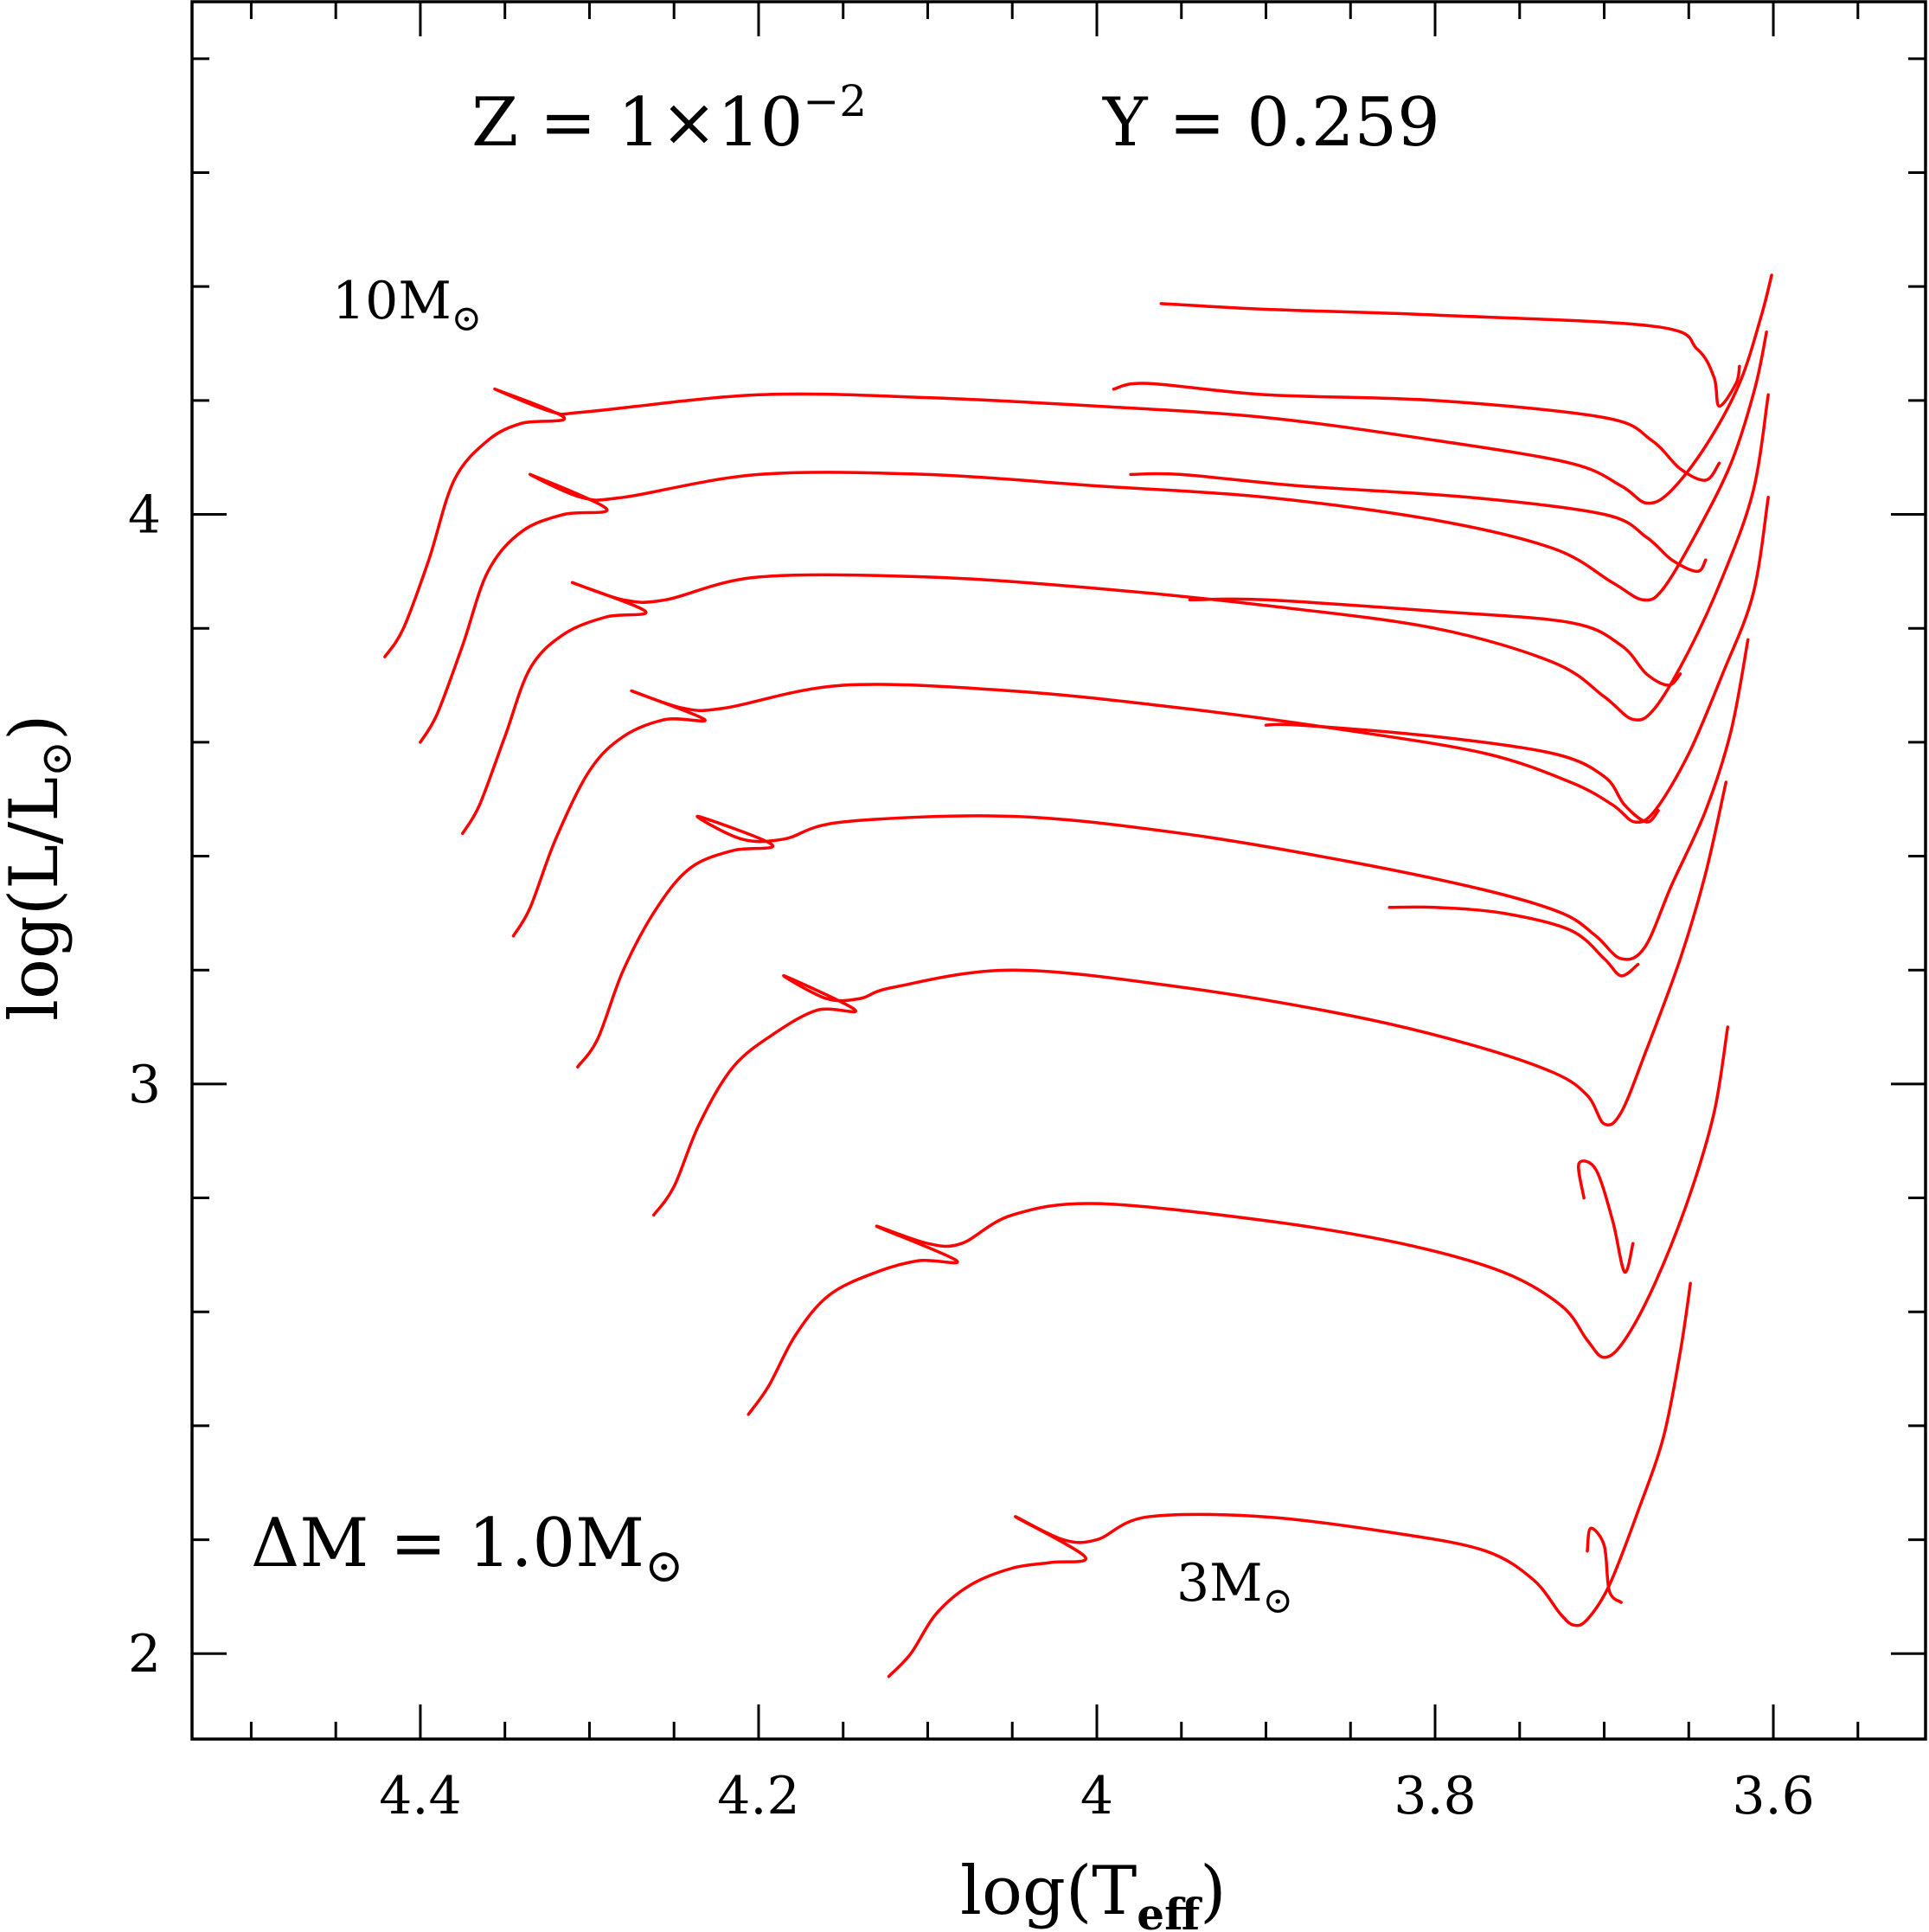 The width and height of the screenshot is (1929, 1932). What do you see at coordinates (1219, 1583) in the screenshot?
I see `bottom-mass-text: 3M` at bounding box center [1219, 1583].